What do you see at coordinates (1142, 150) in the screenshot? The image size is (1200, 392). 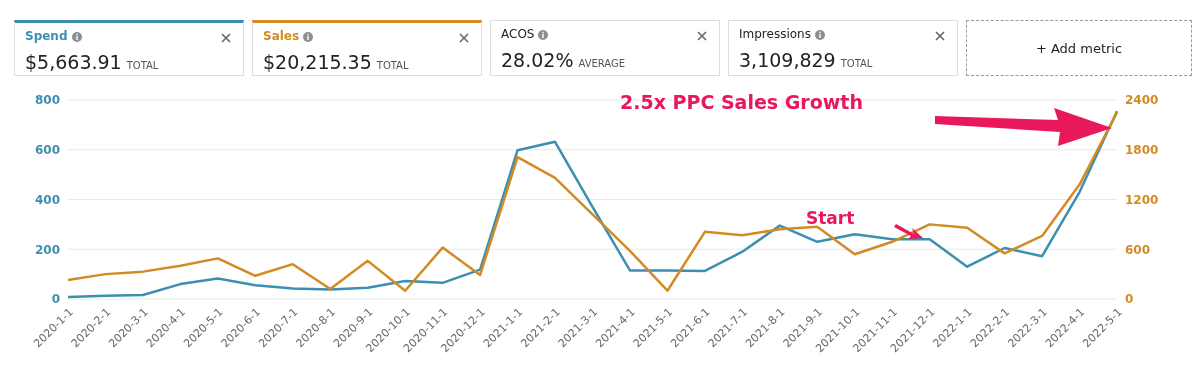 I see `y2-tick-label: 1800` at bounding box center [1142, 150].